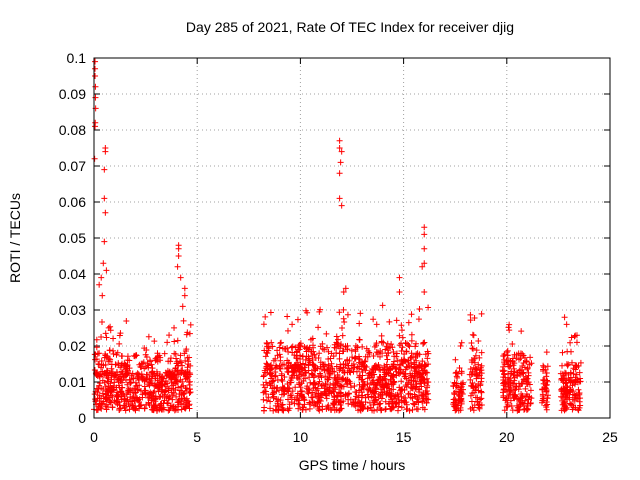 This screenshot has width=640, height=480. I want to click on y-axis-label: ROTI / TECUs, so click(15, 238).